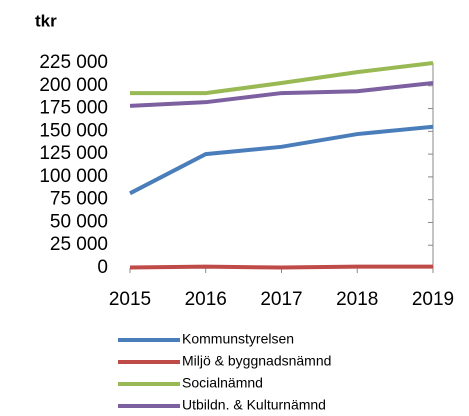 Image resolution: width=469 pixels, height=416 pixels. I want to click on y-tick-label: 75 000, so click(79, 199).